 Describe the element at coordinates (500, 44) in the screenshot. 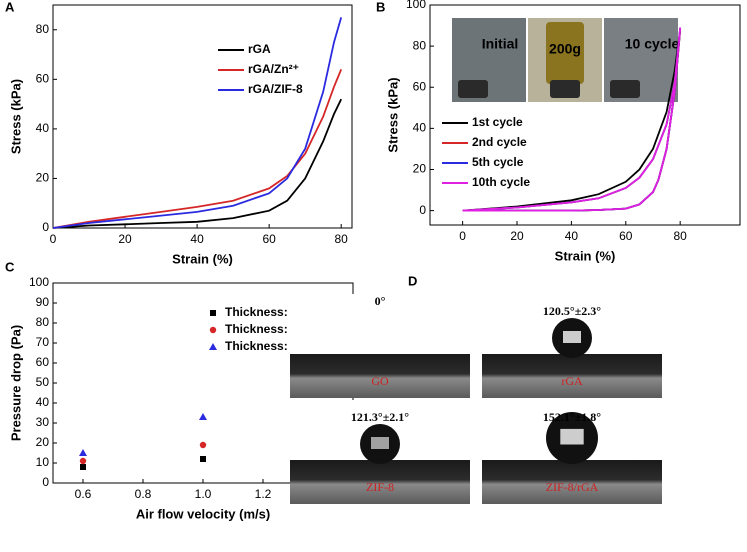

I see `inset-label: Initial` at that location.